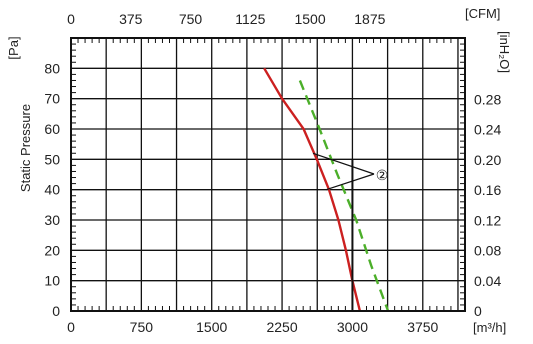 The height and width of the screenshot is (344, 533). What do you see at coordinates (71, 19) in the screenshot?
I see `x-top-tick-label: 0` at bounding box center [71, 19].